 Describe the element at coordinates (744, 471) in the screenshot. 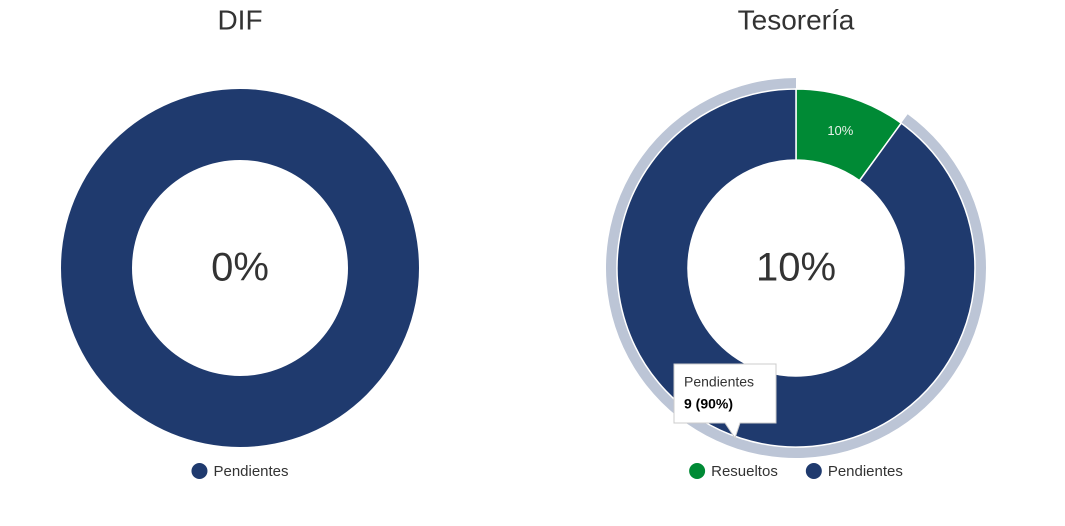

I see `legend-label: Resueltos` at that location.